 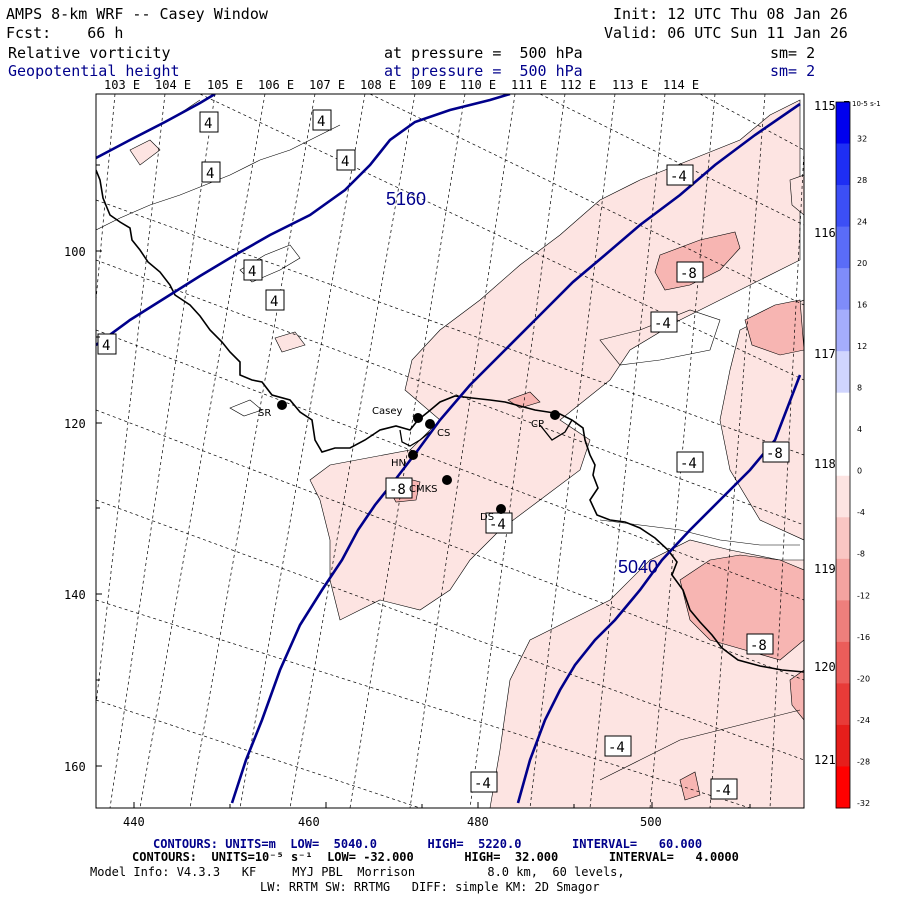 I want to click on colorbar-label: -28, so click(x=863, y=761).